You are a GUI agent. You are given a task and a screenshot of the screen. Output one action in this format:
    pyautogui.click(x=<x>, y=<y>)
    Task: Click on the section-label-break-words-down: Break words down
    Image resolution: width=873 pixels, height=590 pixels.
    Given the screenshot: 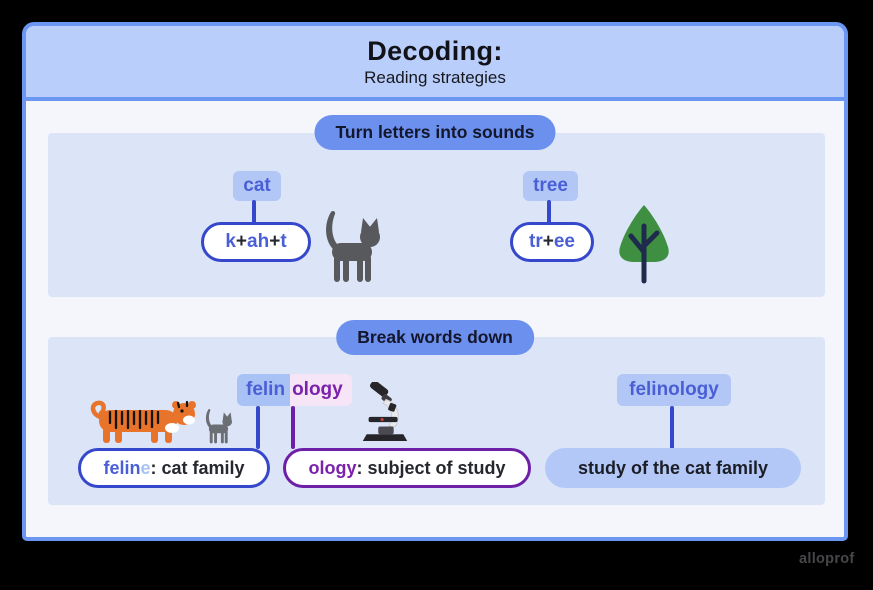 What is the action you would take?
    pyautogui.click(x=435, y=337)
    